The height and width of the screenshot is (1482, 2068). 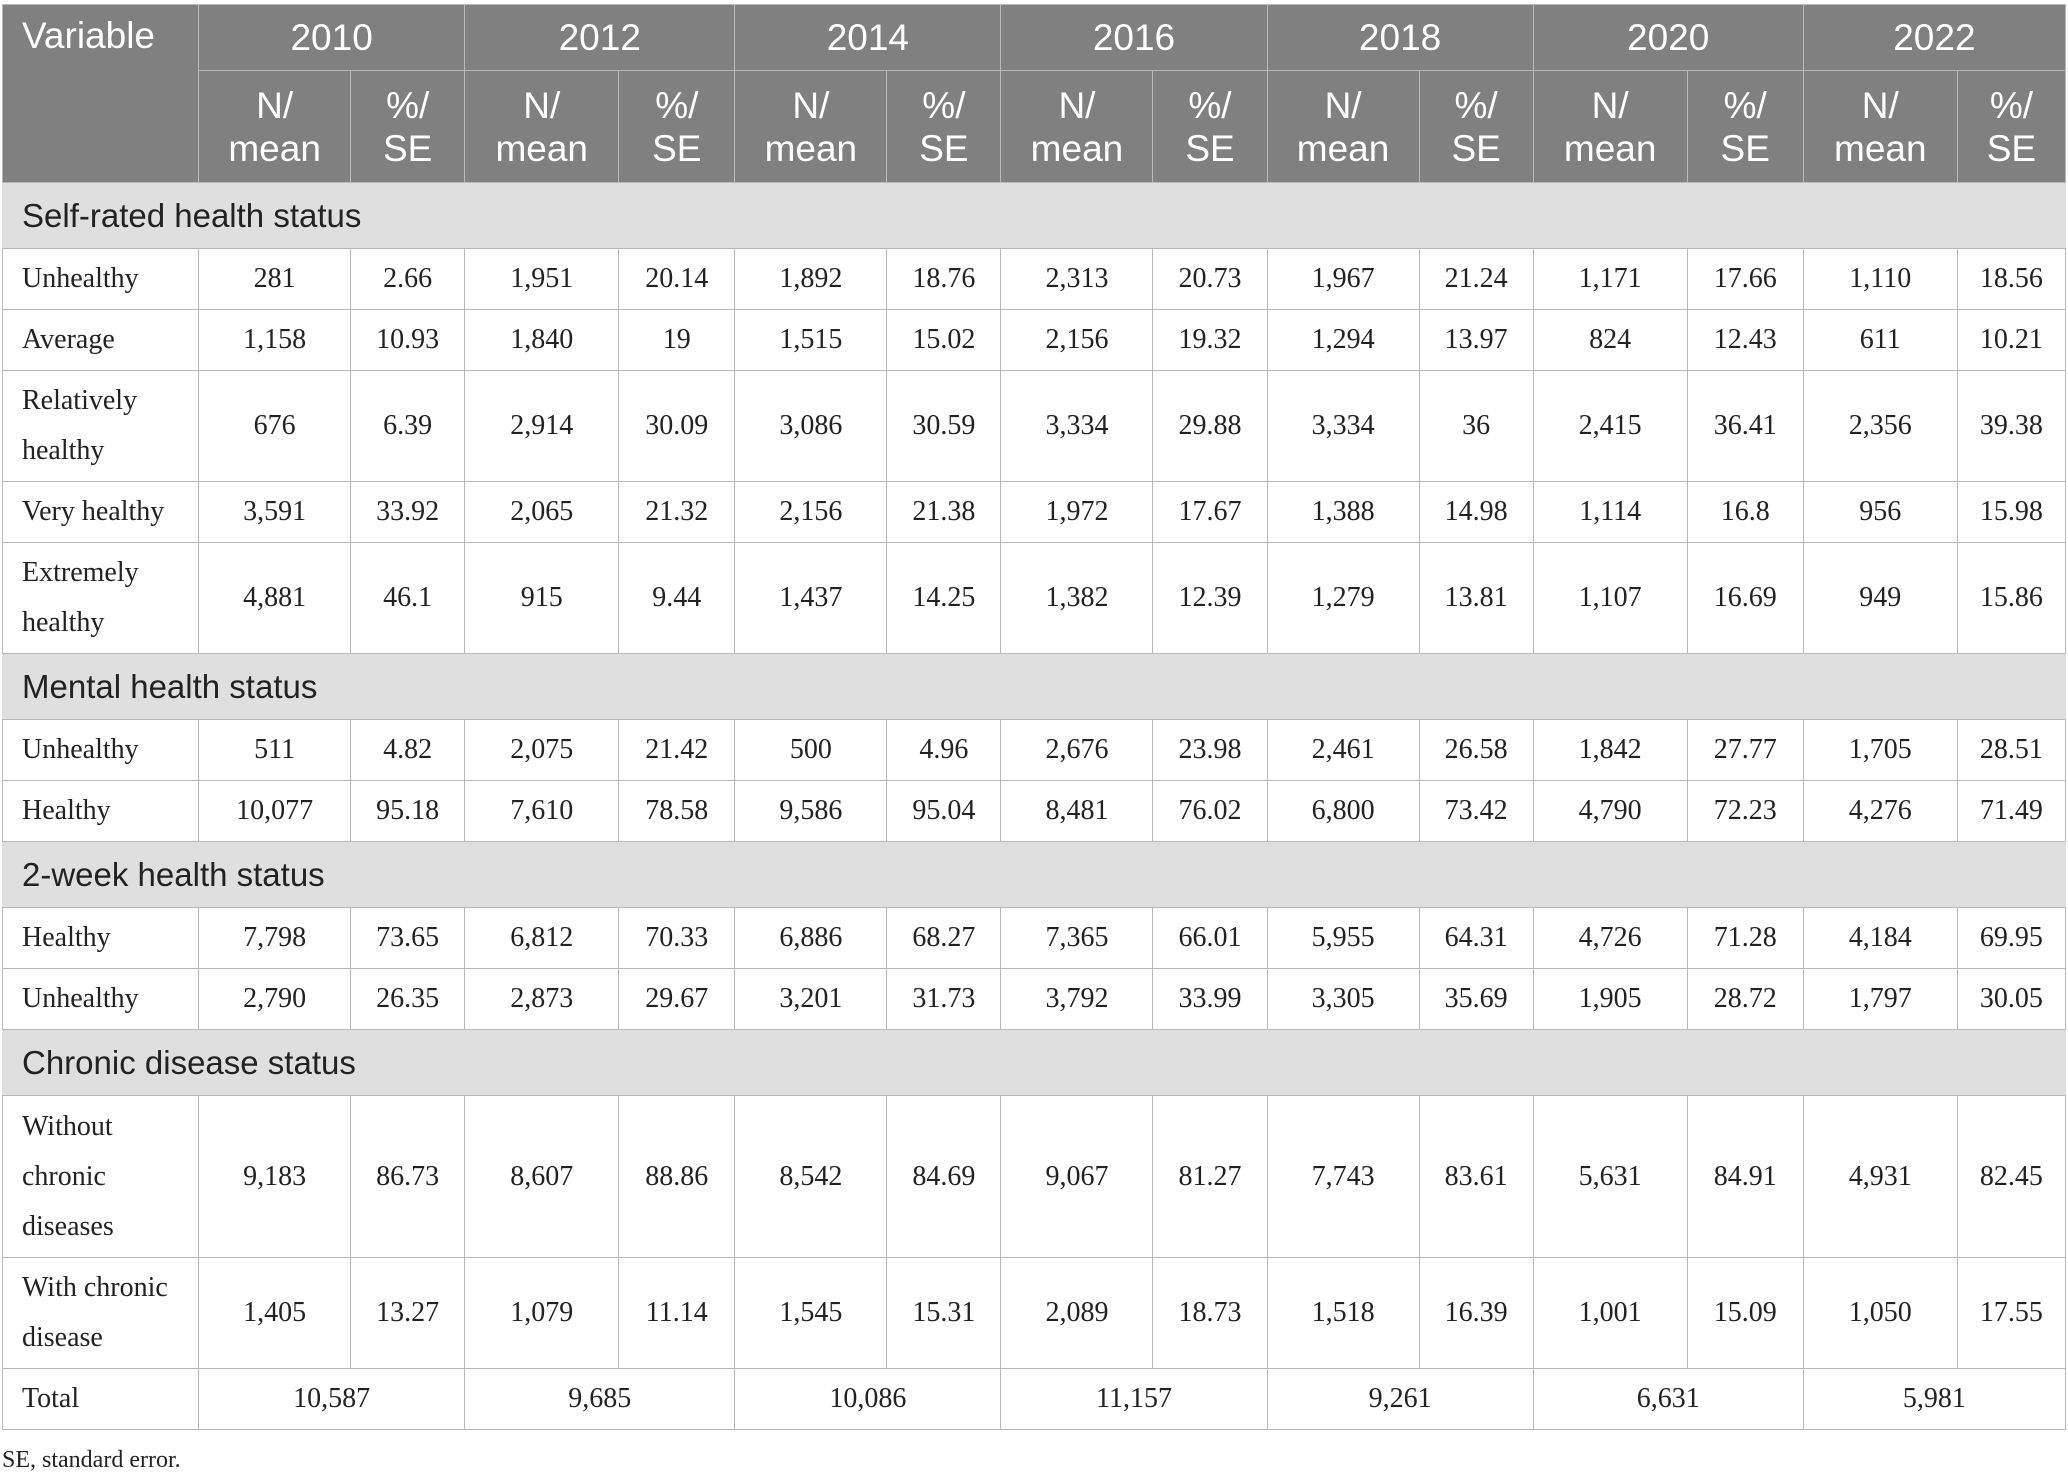 I want to click on row-label: Unhealthy, so click(x=100, y=999).